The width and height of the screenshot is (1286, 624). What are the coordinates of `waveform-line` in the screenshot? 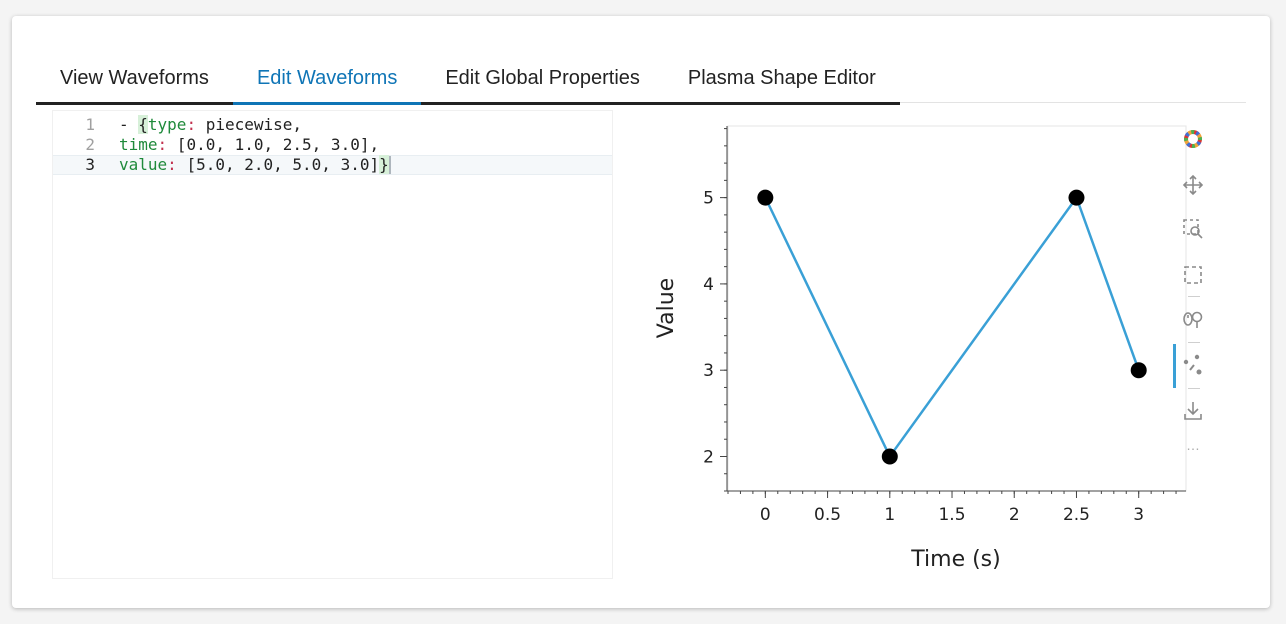 It's located at (952, 326).